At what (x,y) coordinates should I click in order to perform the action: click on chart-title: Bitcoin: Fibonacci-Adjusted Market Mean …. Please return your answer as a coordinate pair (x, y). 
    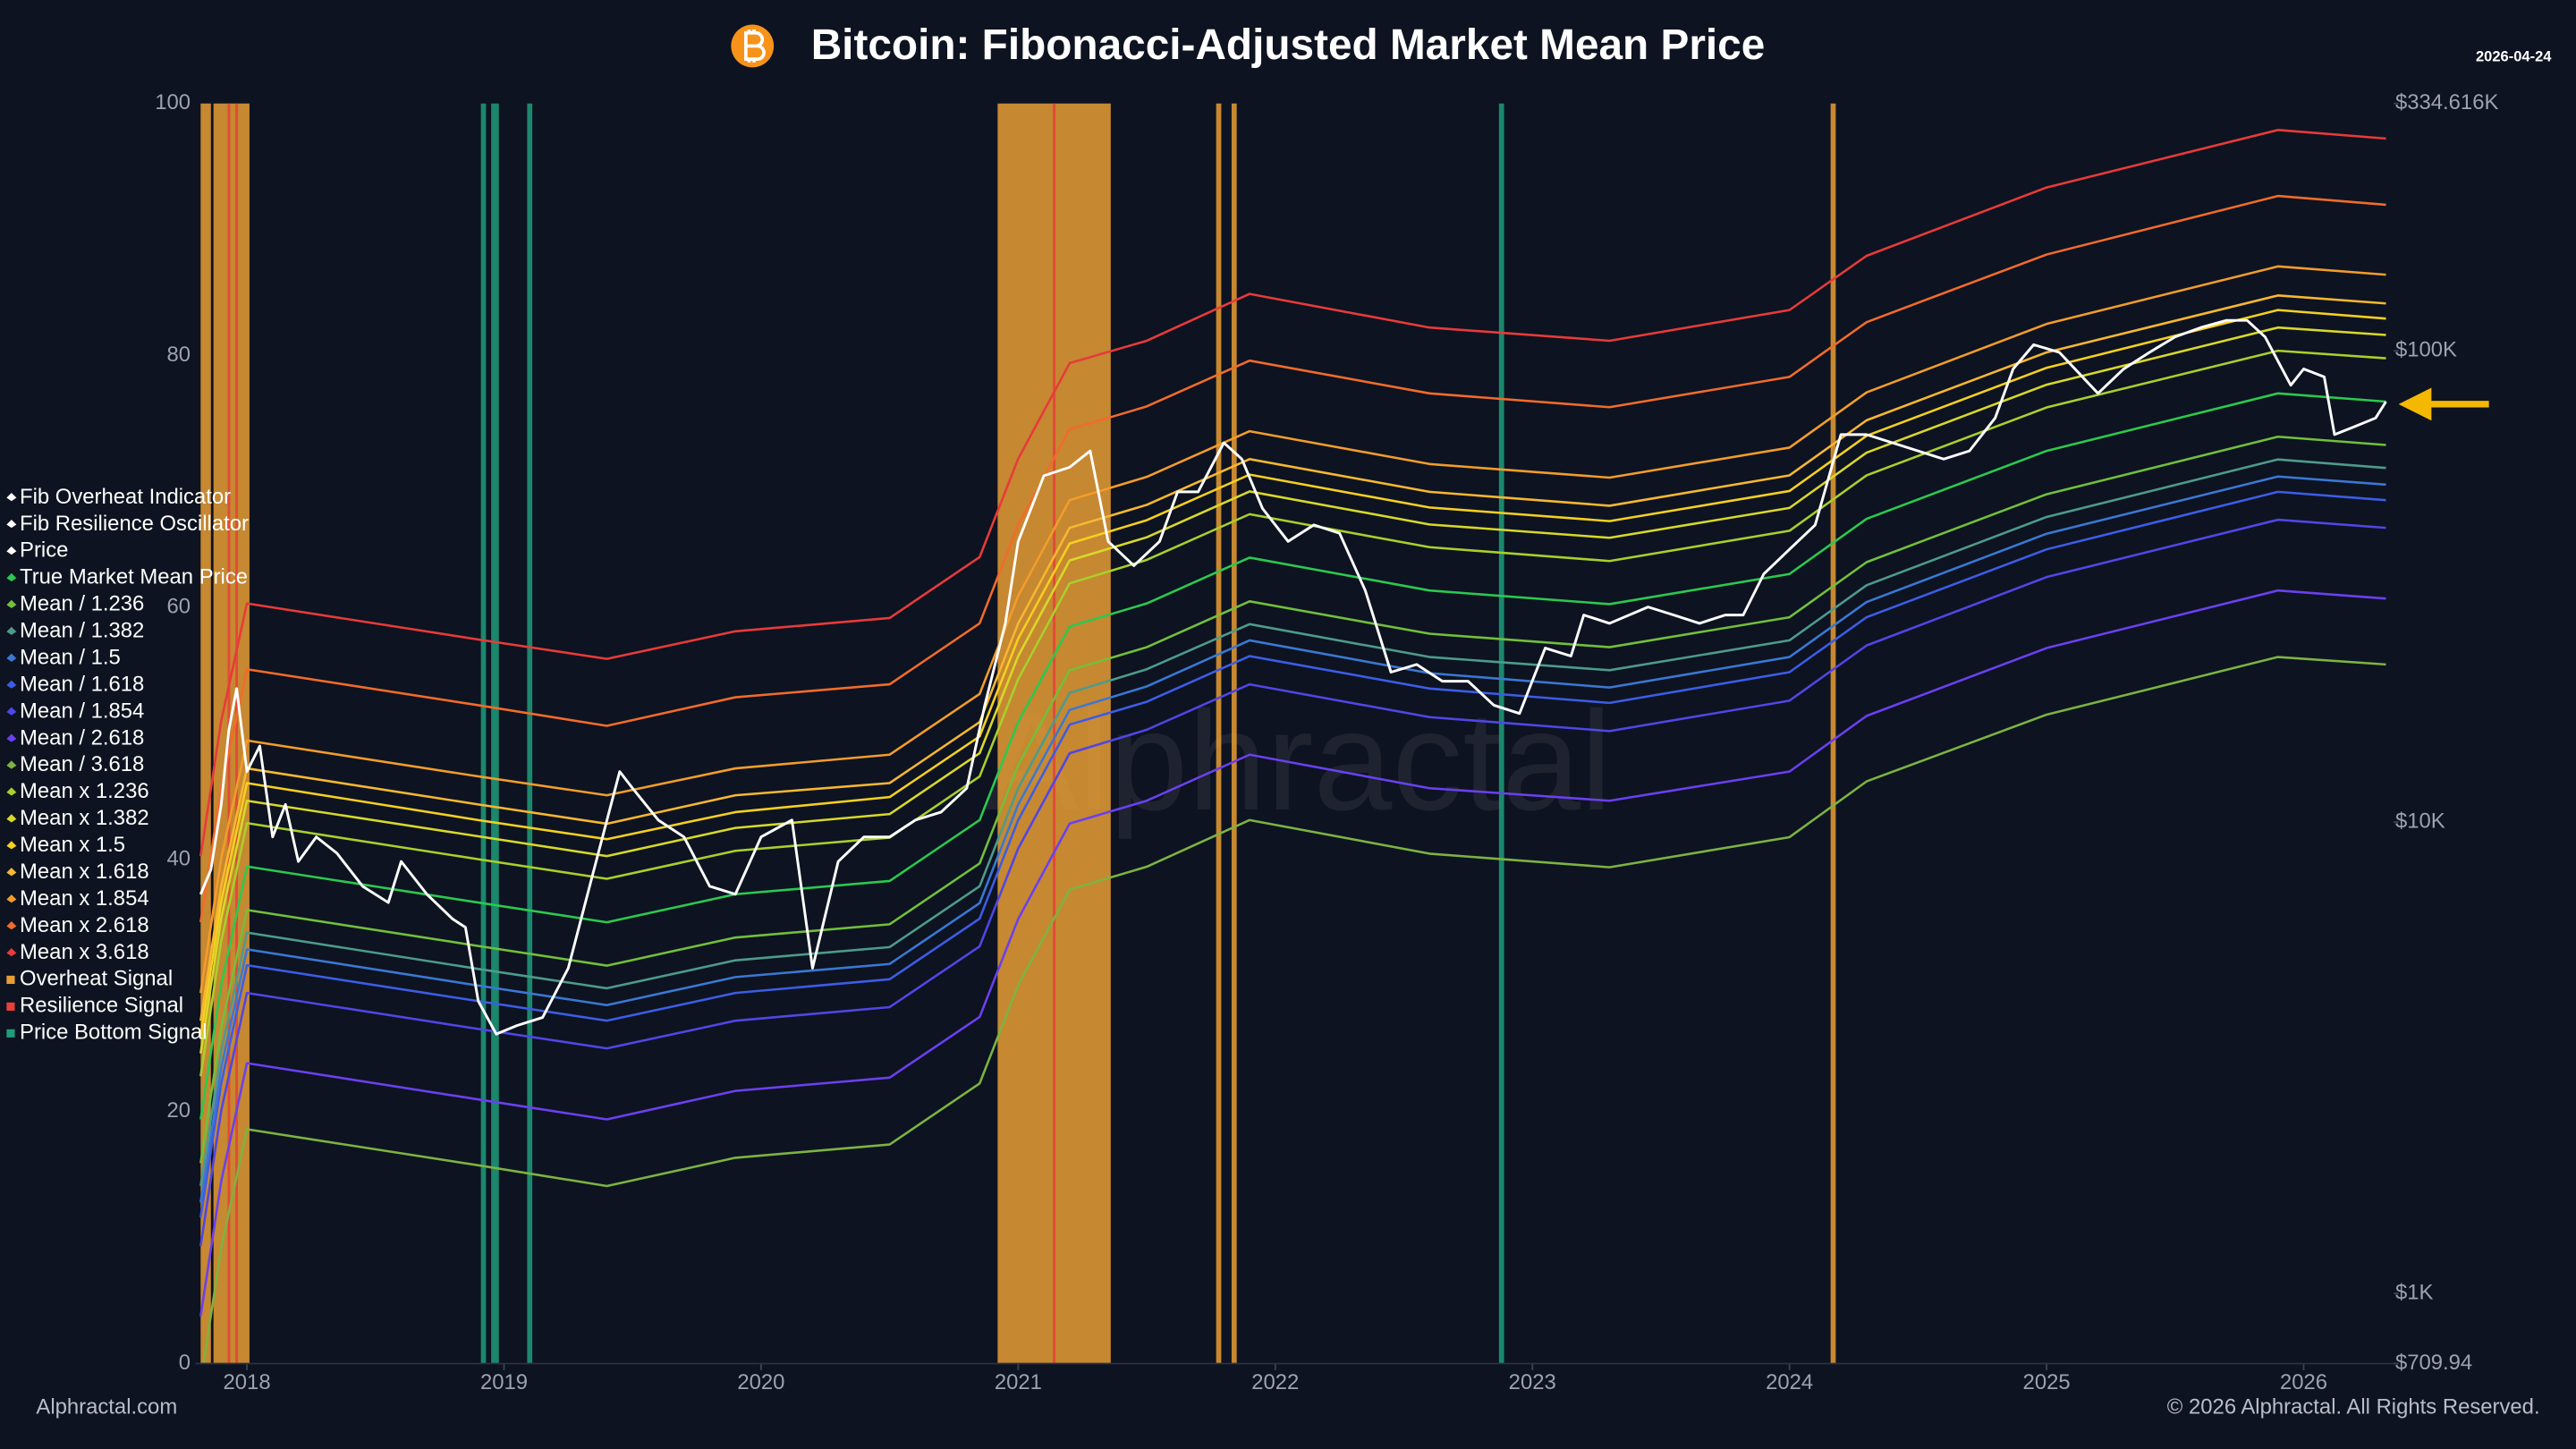
    Looking at the image, I should click on (1288, 45).